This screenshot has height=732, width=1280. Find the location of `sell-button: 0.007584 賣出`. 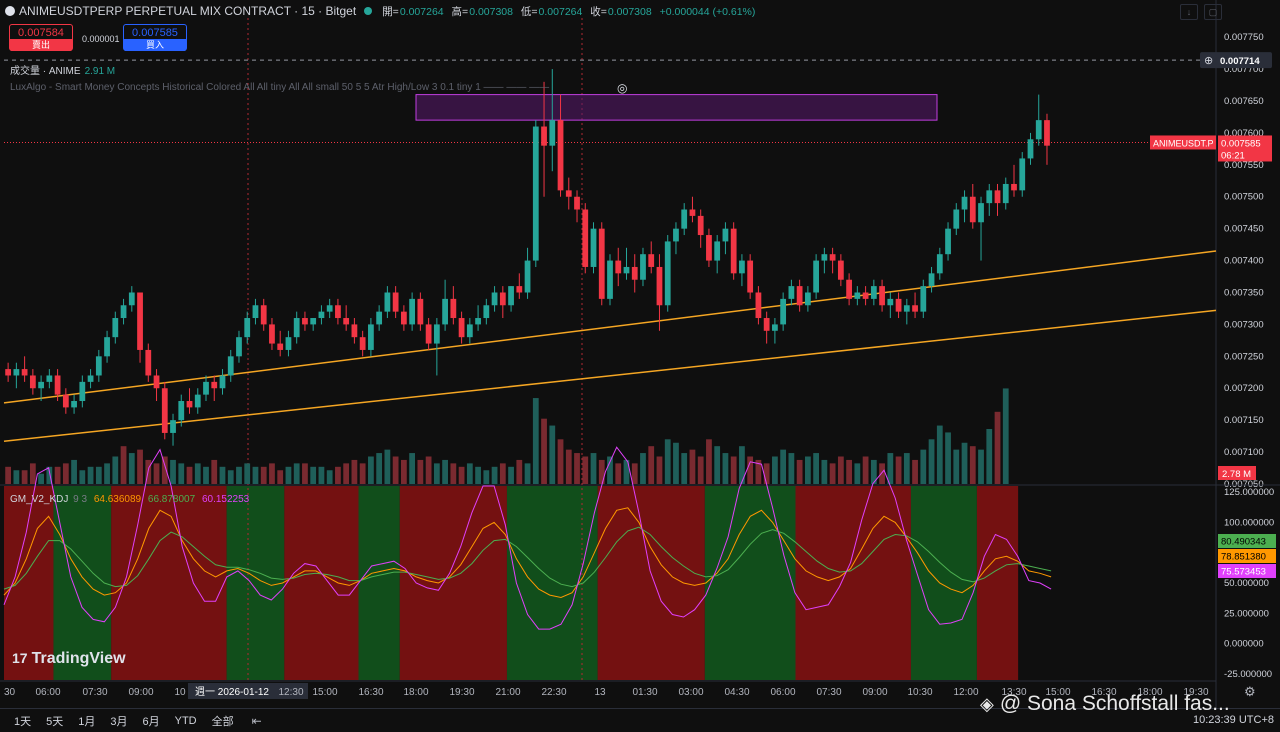

sell-button: 0.007584 賣出 is located at coordinates (41, 37).